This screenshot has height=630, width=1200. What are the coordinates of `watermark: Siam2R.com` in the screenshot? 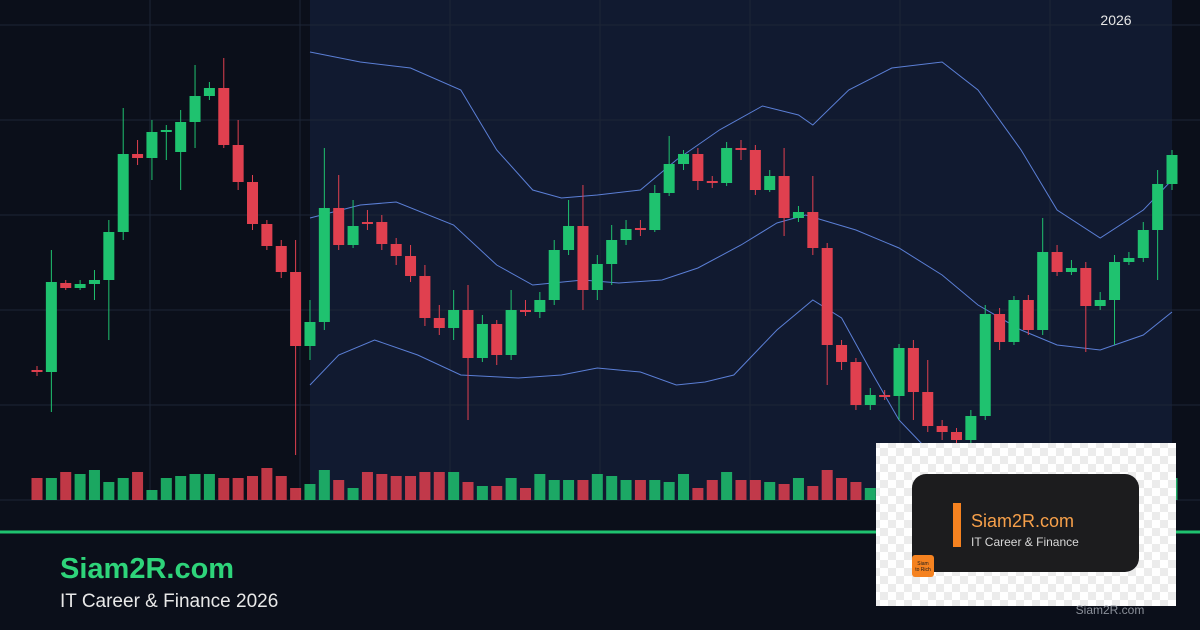 It's located at (1110, 610).